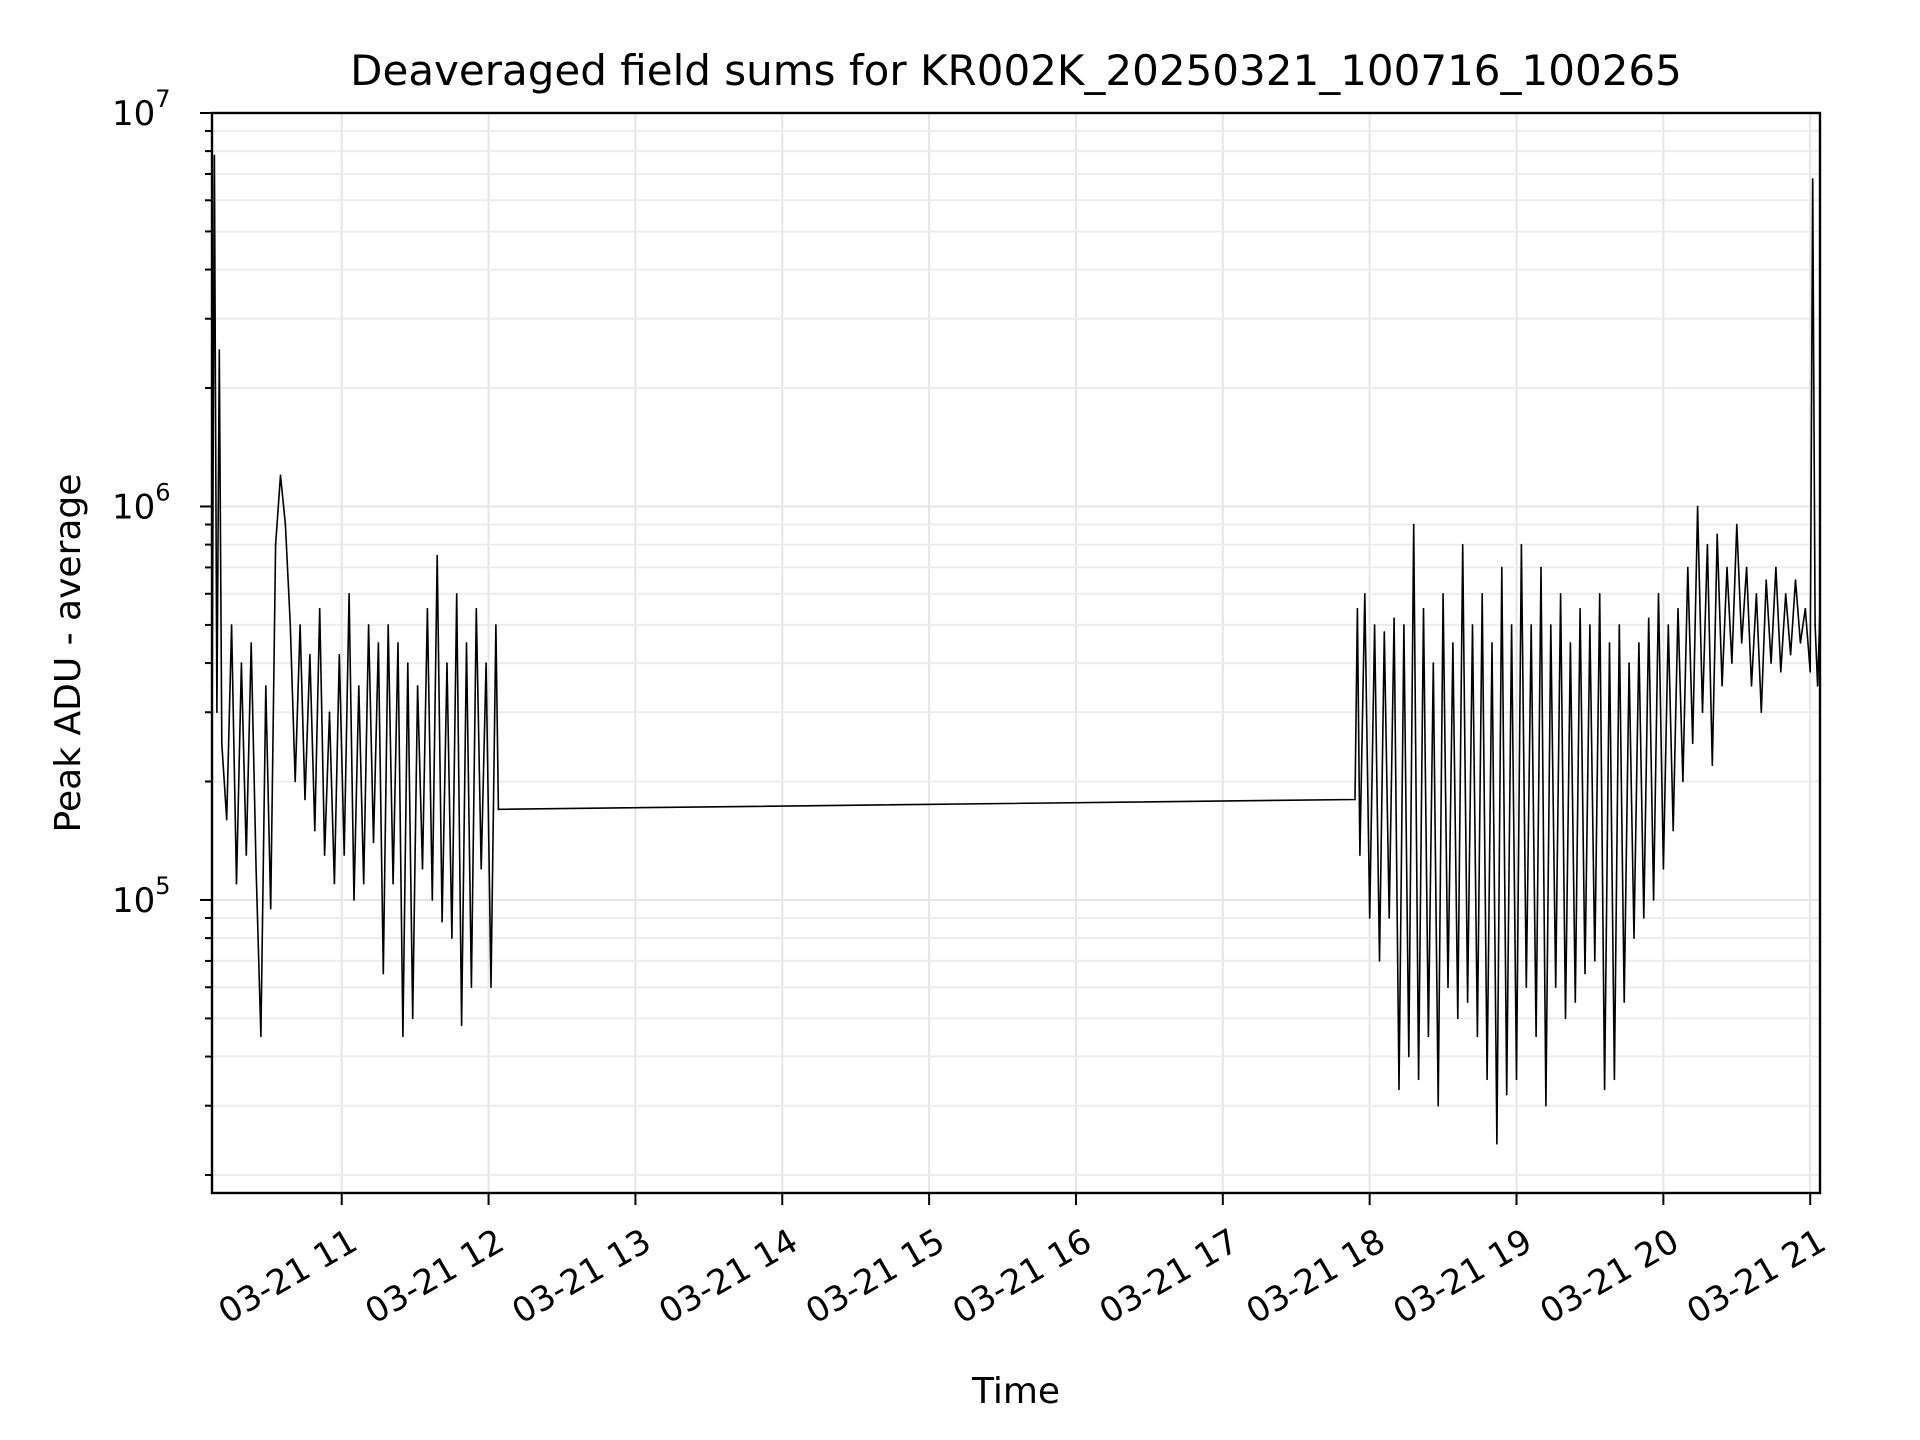 This screenshot has width=1920, height=1440. What do you see at coordinates (162, 886) in the screenshot?
I see `y-tick-exponent: 5` at bounding box center [162, 886].